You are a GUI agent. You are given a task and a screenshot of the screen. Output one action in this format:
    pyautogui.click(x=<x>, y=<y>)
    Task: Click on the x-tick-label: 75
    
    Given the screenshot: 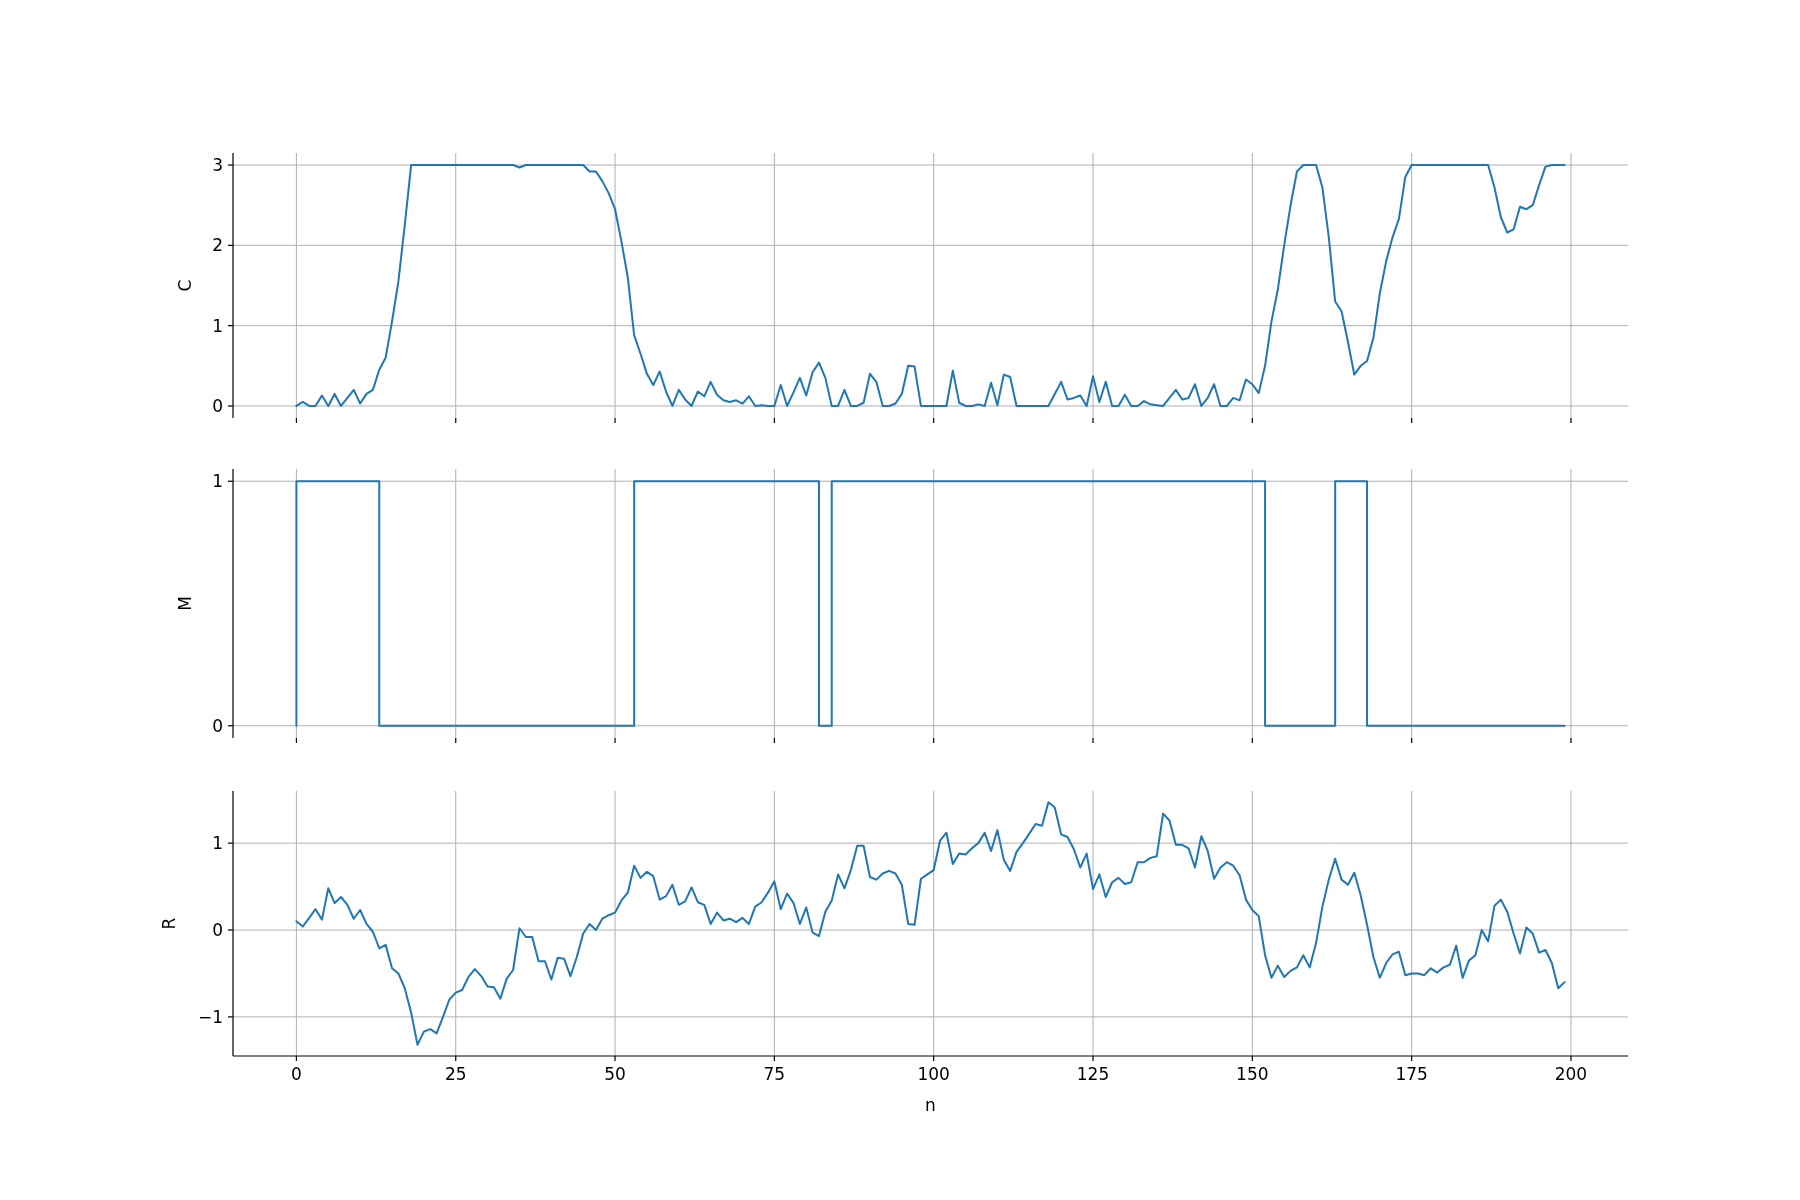 What is the action you would take?
    pyautogui.click(x=774, y=1074)
    